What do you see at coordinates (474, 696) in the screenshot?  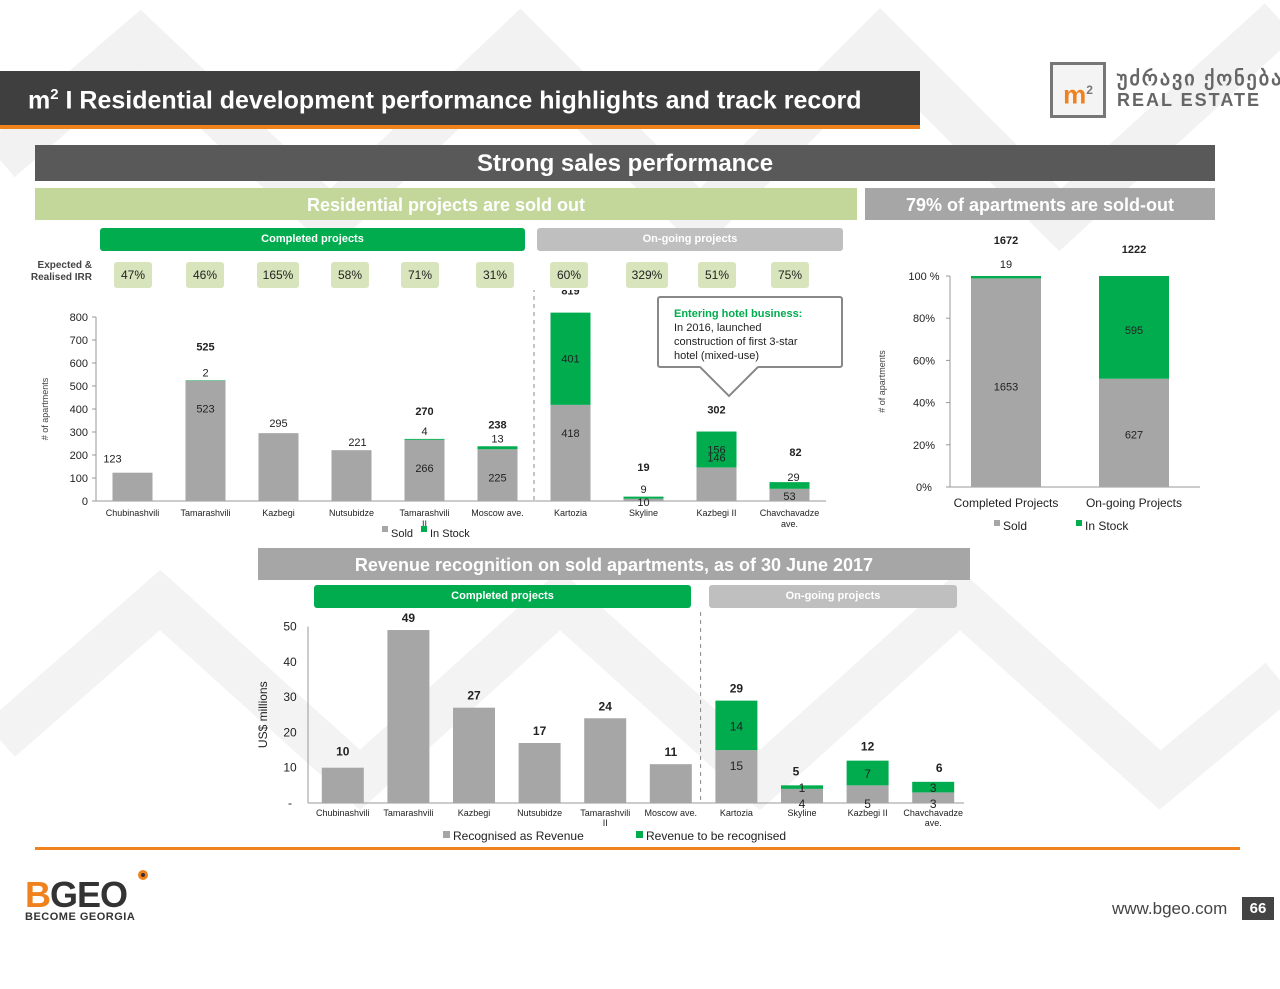 I see `data-label-total: 27` at bounding box center [474, 696].